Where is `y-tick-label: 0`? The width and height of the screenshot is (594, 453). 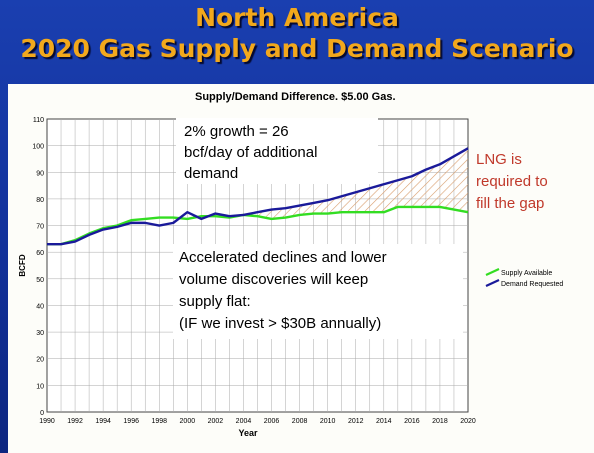
y-tick-label: 0 is located at coordinates (42, 413).